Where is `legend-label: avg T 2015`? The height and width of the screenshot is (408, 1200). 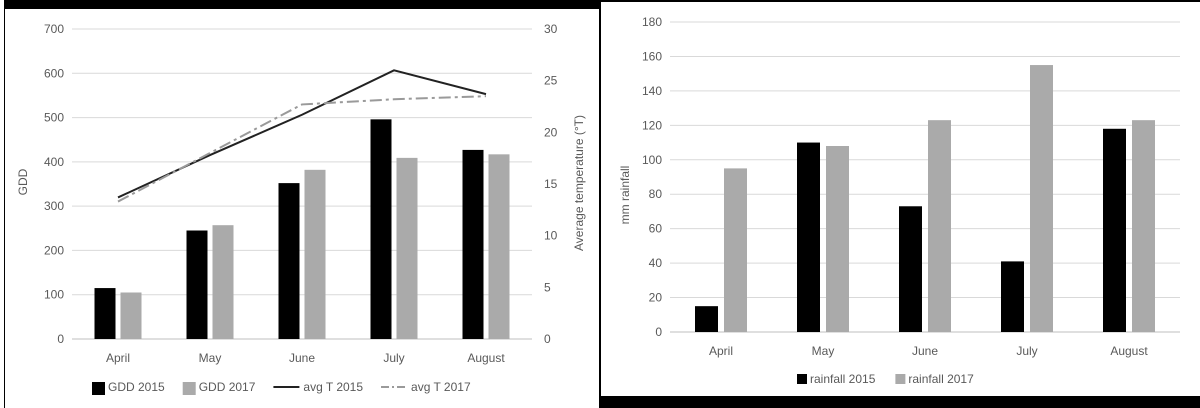
legend-label: avg T 2015 is located at coordinates (333, 387).